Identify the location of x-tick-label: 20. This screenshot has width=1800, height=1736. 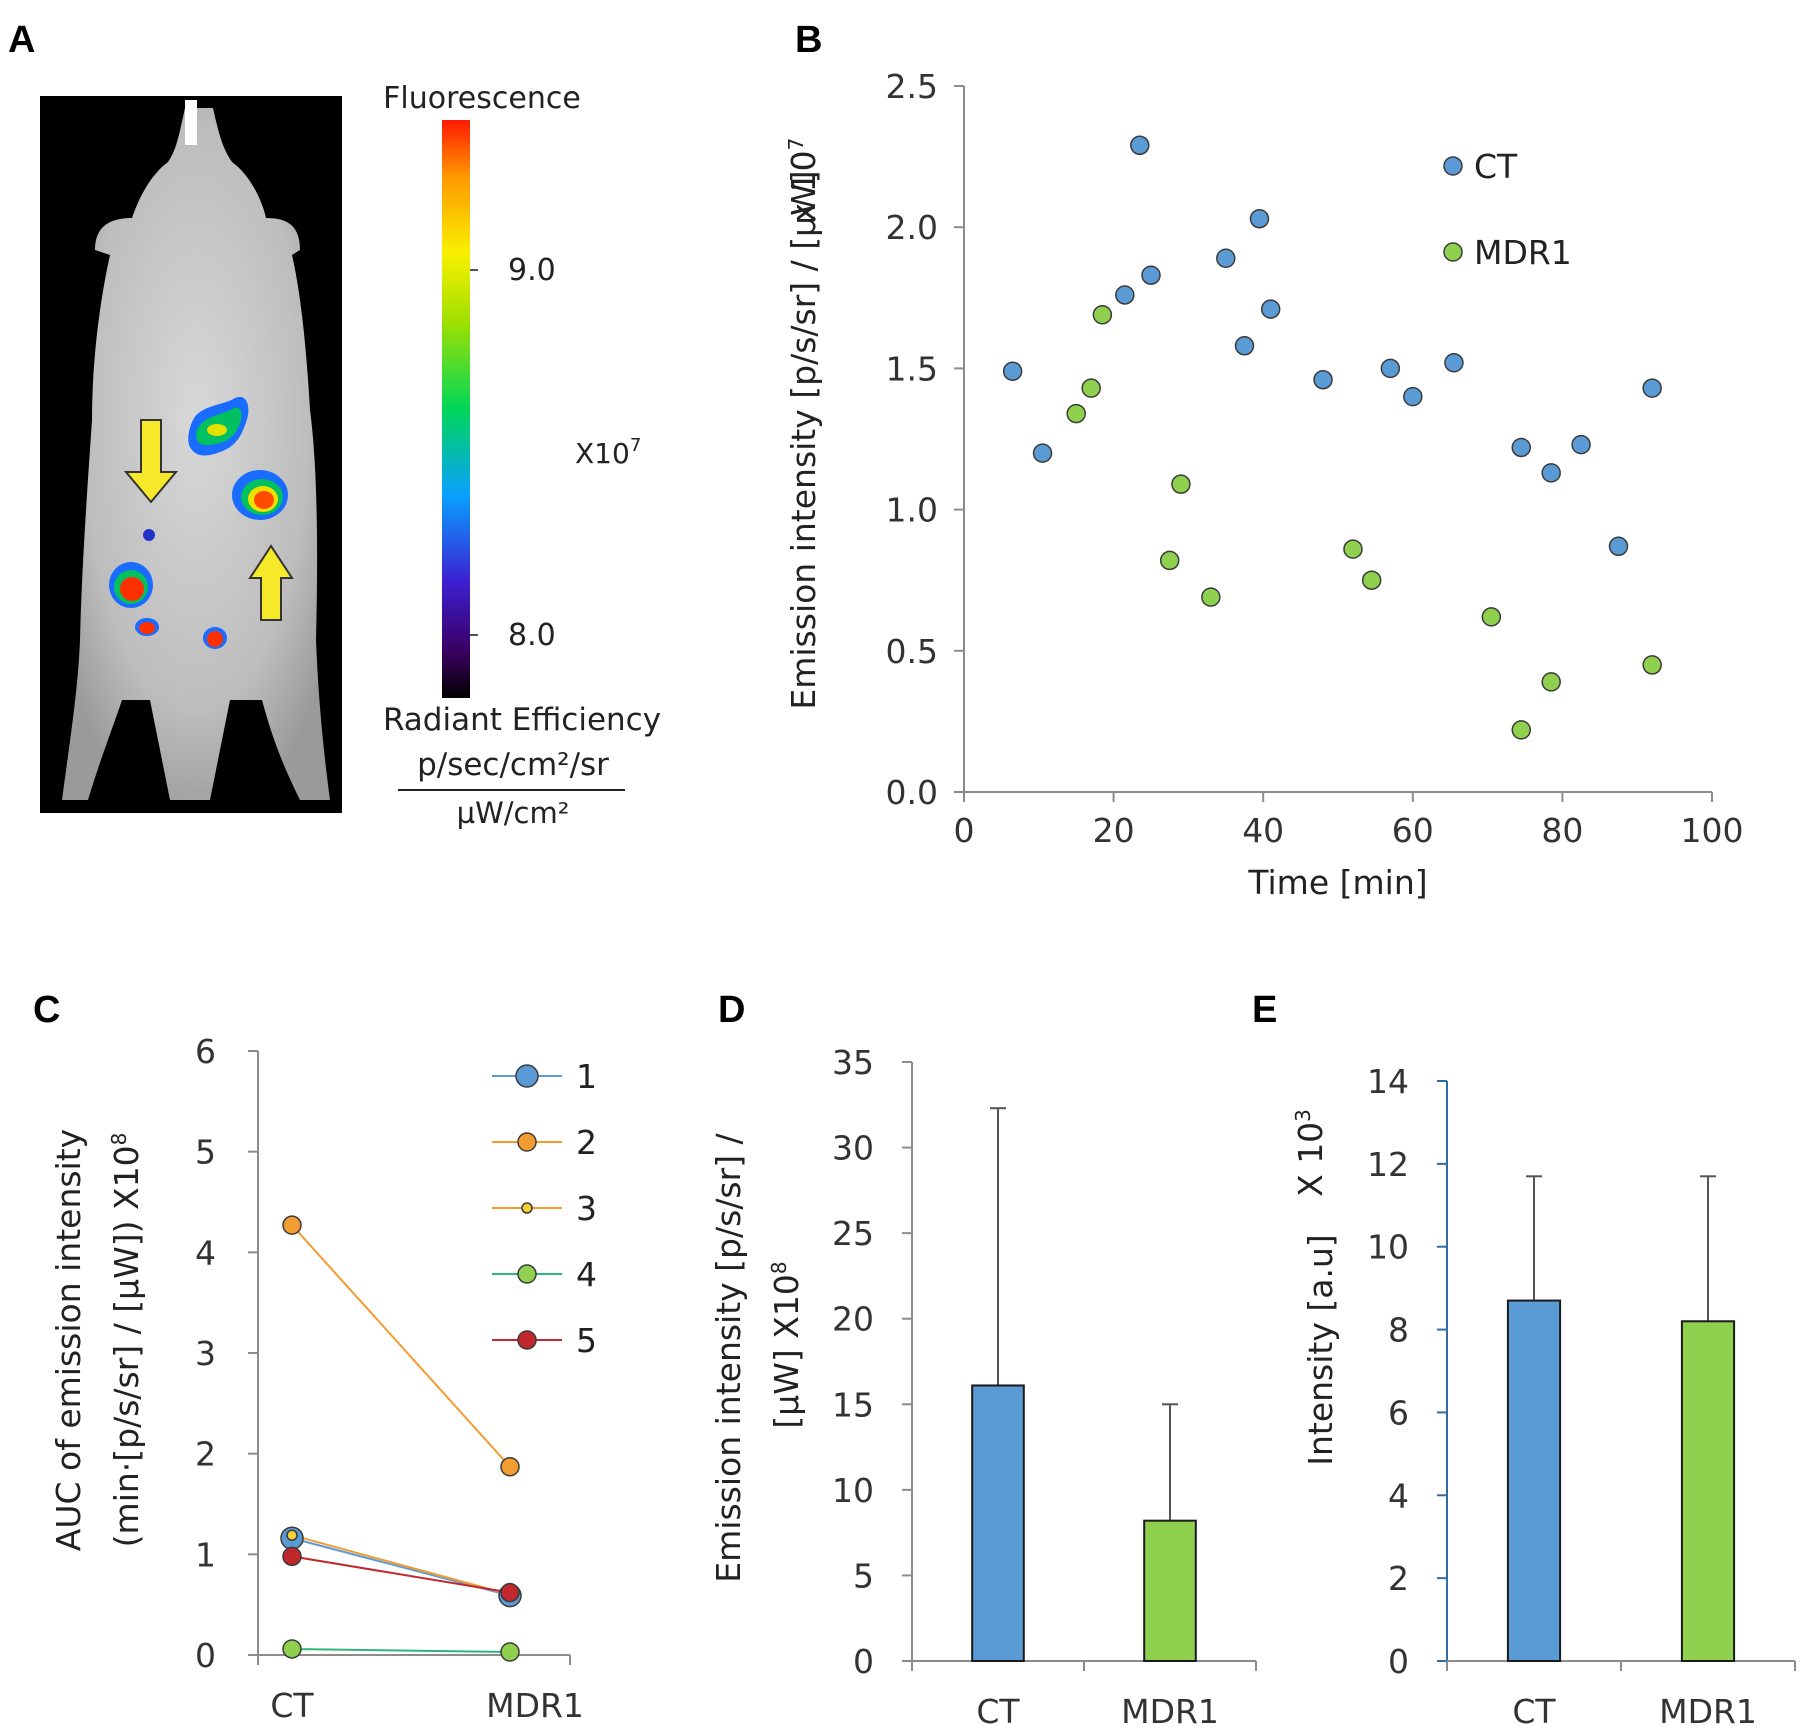
(1114, 830).